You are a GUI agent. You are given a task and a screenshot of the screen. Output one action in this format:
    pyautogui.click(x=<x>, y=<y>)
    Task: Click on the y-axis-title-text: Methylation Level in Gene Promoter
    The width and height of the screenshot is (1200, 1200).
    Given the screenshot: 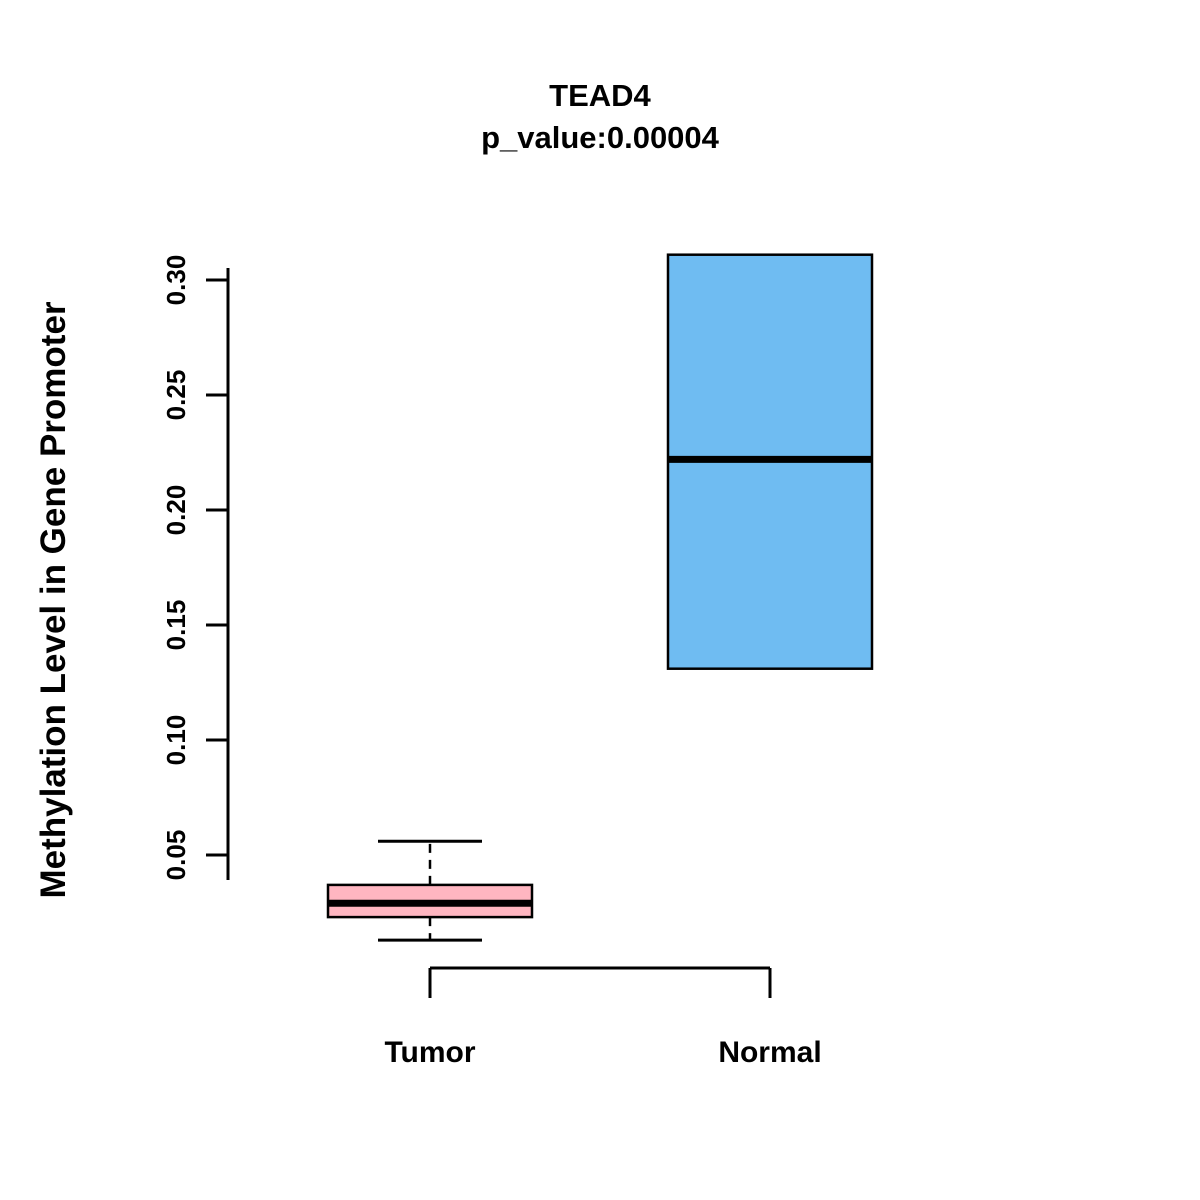 What is the action you would take?
    pyautogui.click(x=53, y=600)
    